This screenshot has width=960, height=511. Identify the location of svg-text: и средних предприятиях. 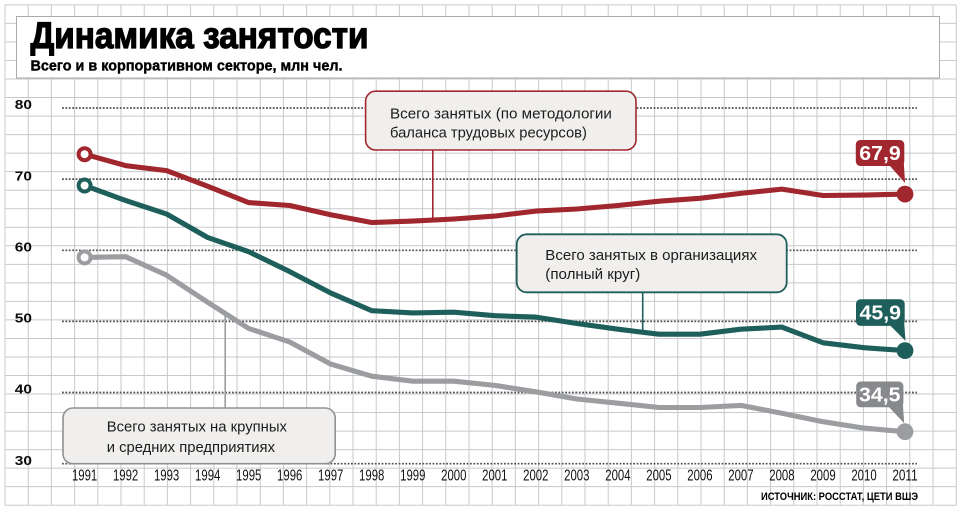
(191, 447).